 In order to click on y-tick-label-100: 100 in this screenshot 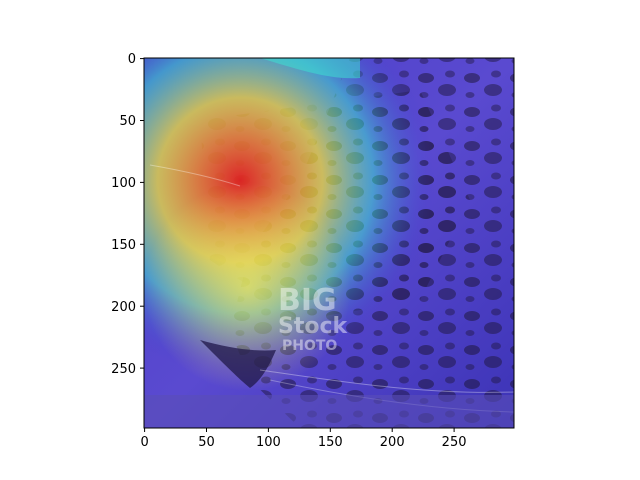, I will do `click(123, 183)`.